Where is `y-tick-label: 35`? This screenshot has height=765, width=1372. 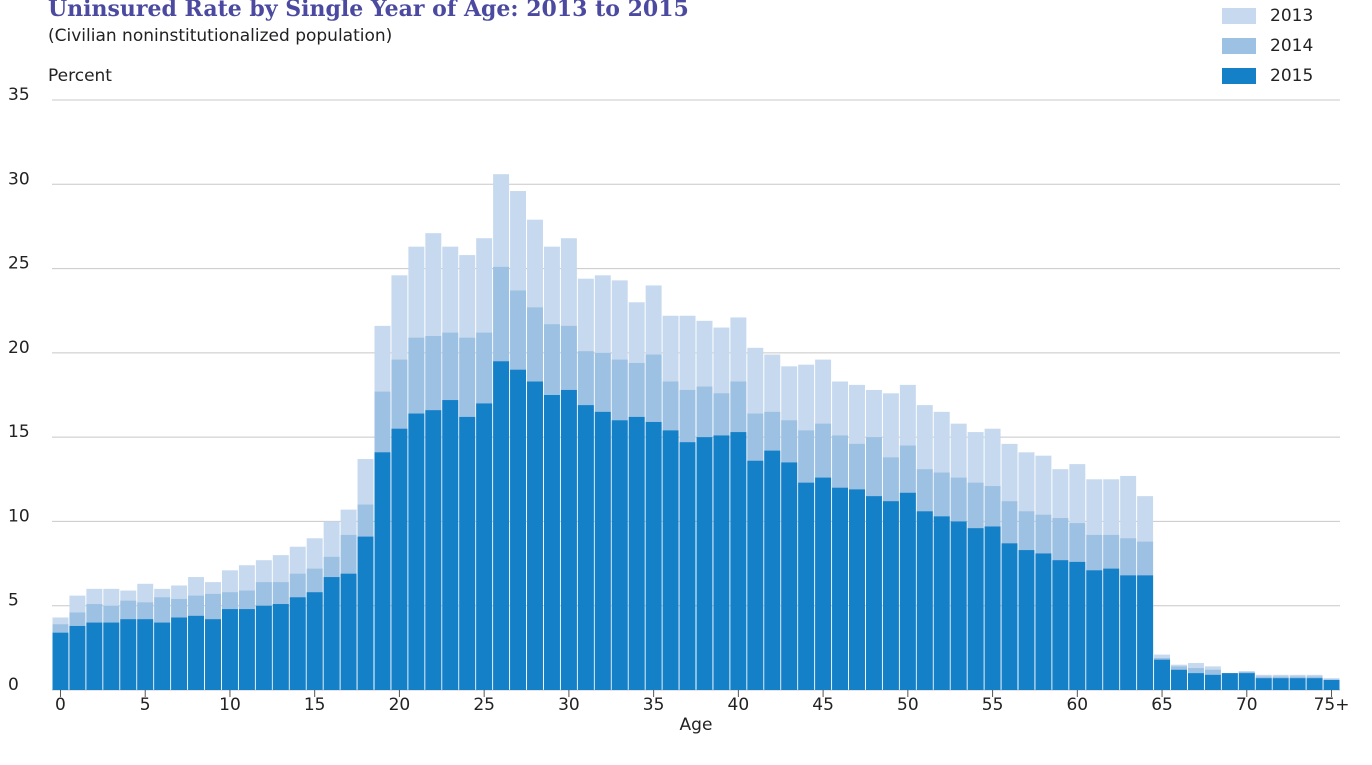
y-tick-label: 35 is located at coordinates (19, 95).